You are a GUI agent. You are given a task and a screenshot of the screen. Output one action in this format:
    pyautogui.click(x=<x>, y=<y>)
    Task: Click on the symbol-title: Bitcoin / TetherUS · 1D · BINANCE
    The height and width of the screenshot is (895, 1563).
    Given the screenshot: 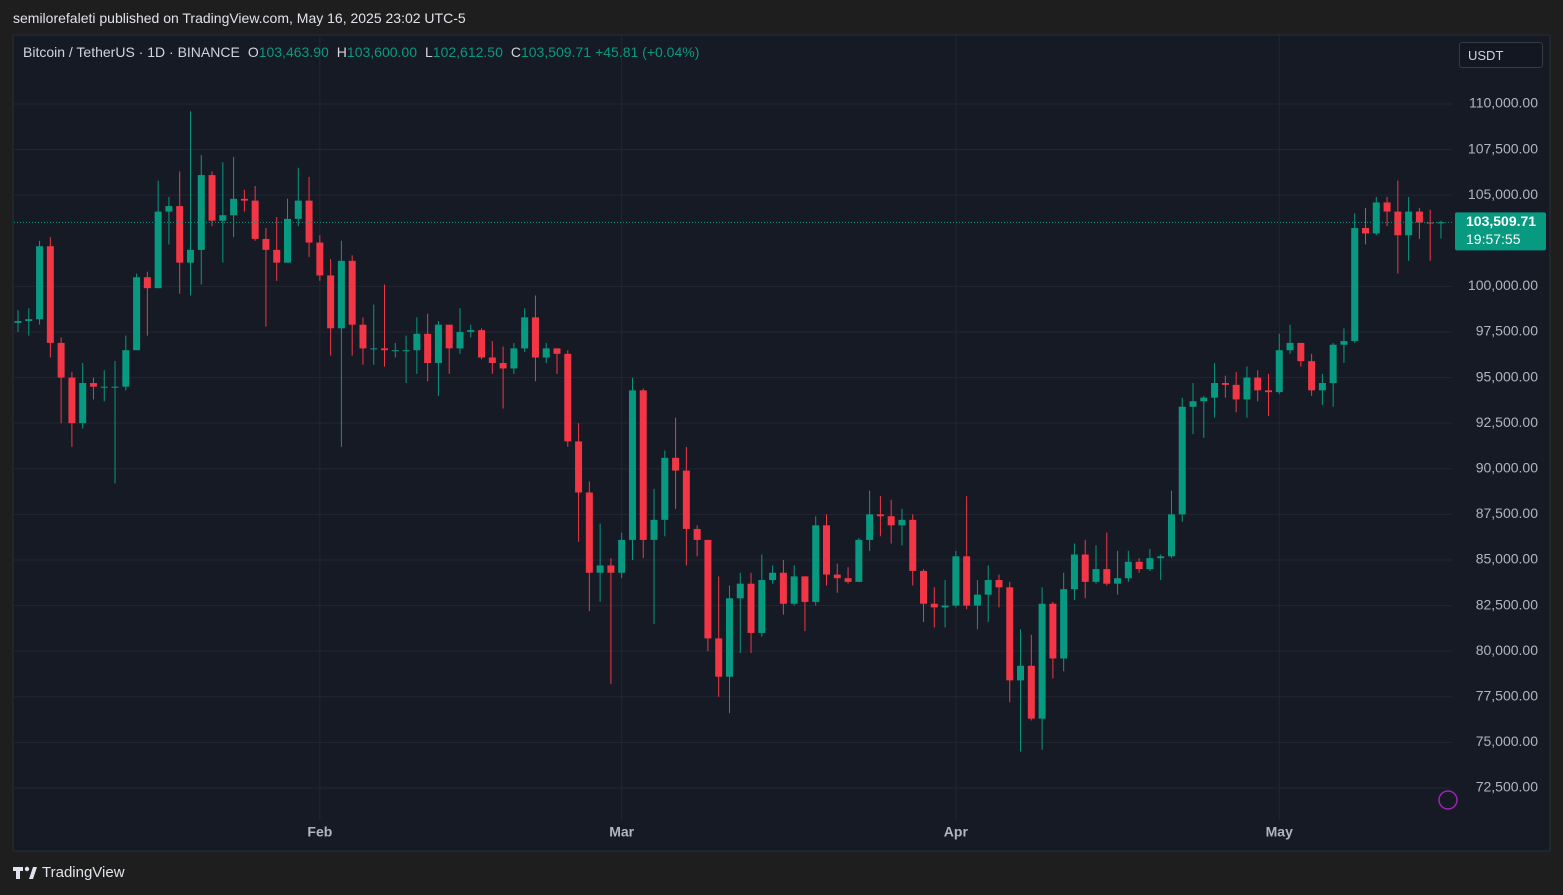 What is the action you would take?
    pyautogui.click(x=131, y=52)
    